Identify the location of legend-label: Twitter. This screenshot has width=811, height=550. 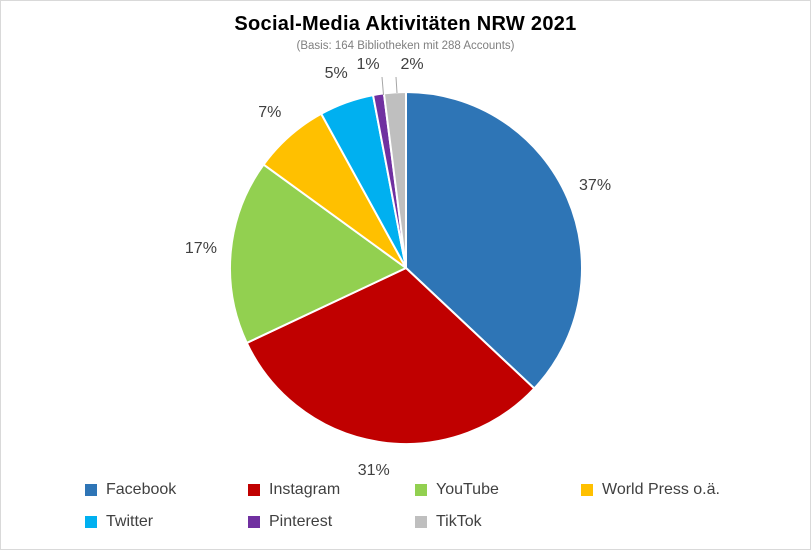
(130, 521).